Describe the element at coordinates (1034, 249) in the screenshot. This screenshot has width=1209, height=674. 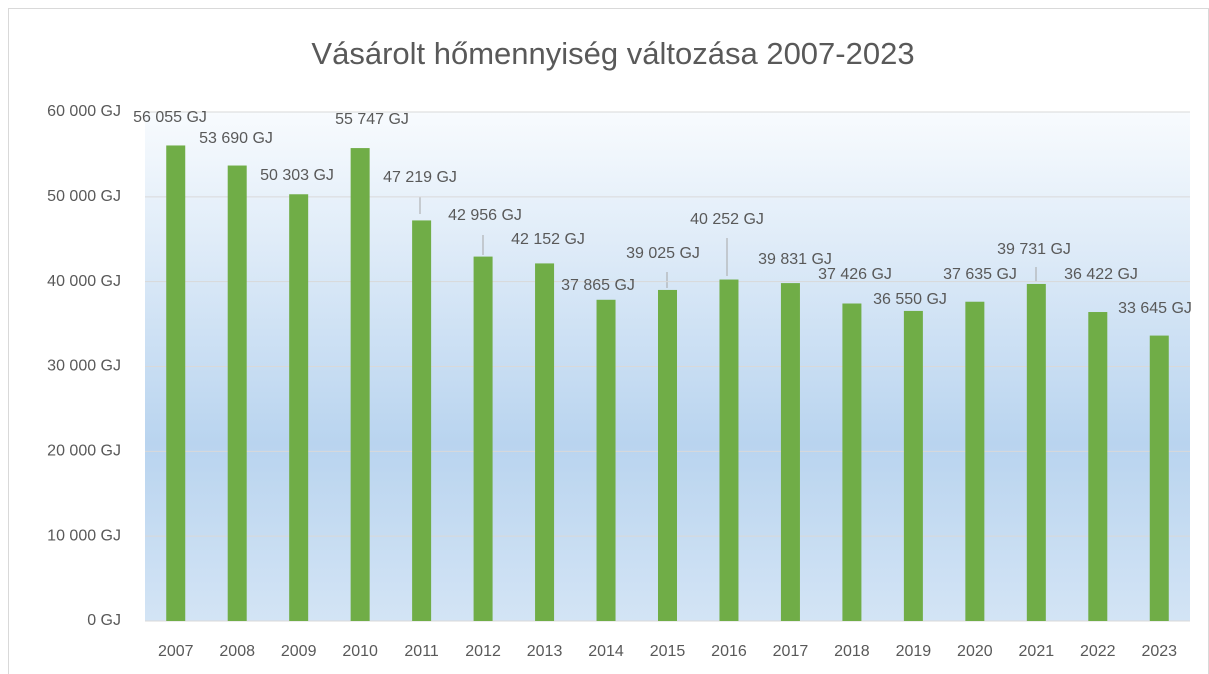
I see `data-label: 39 731 GJ` at that location.